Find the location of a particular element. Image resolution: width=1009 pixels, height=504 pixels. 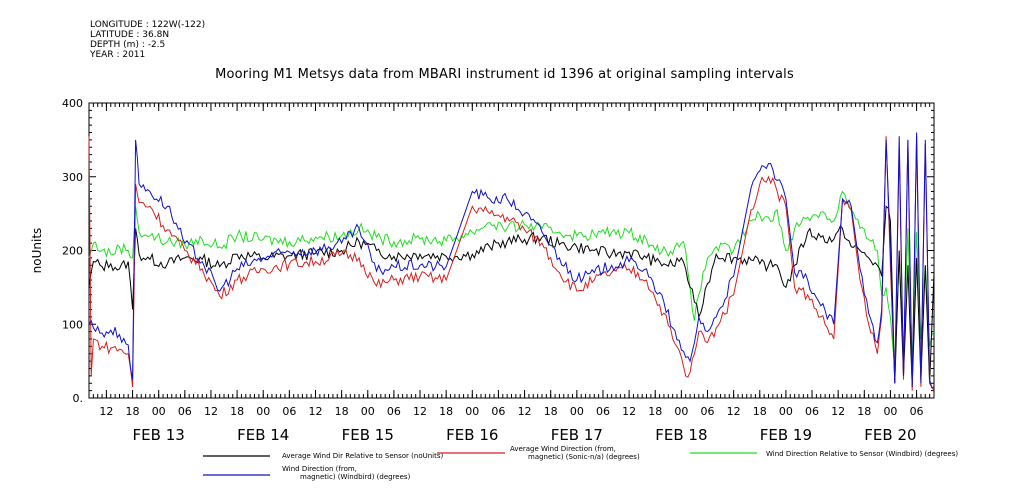

legend-label: magnetic) (Sonic-n/a) (degrees) is located at coordinates (584, 457).